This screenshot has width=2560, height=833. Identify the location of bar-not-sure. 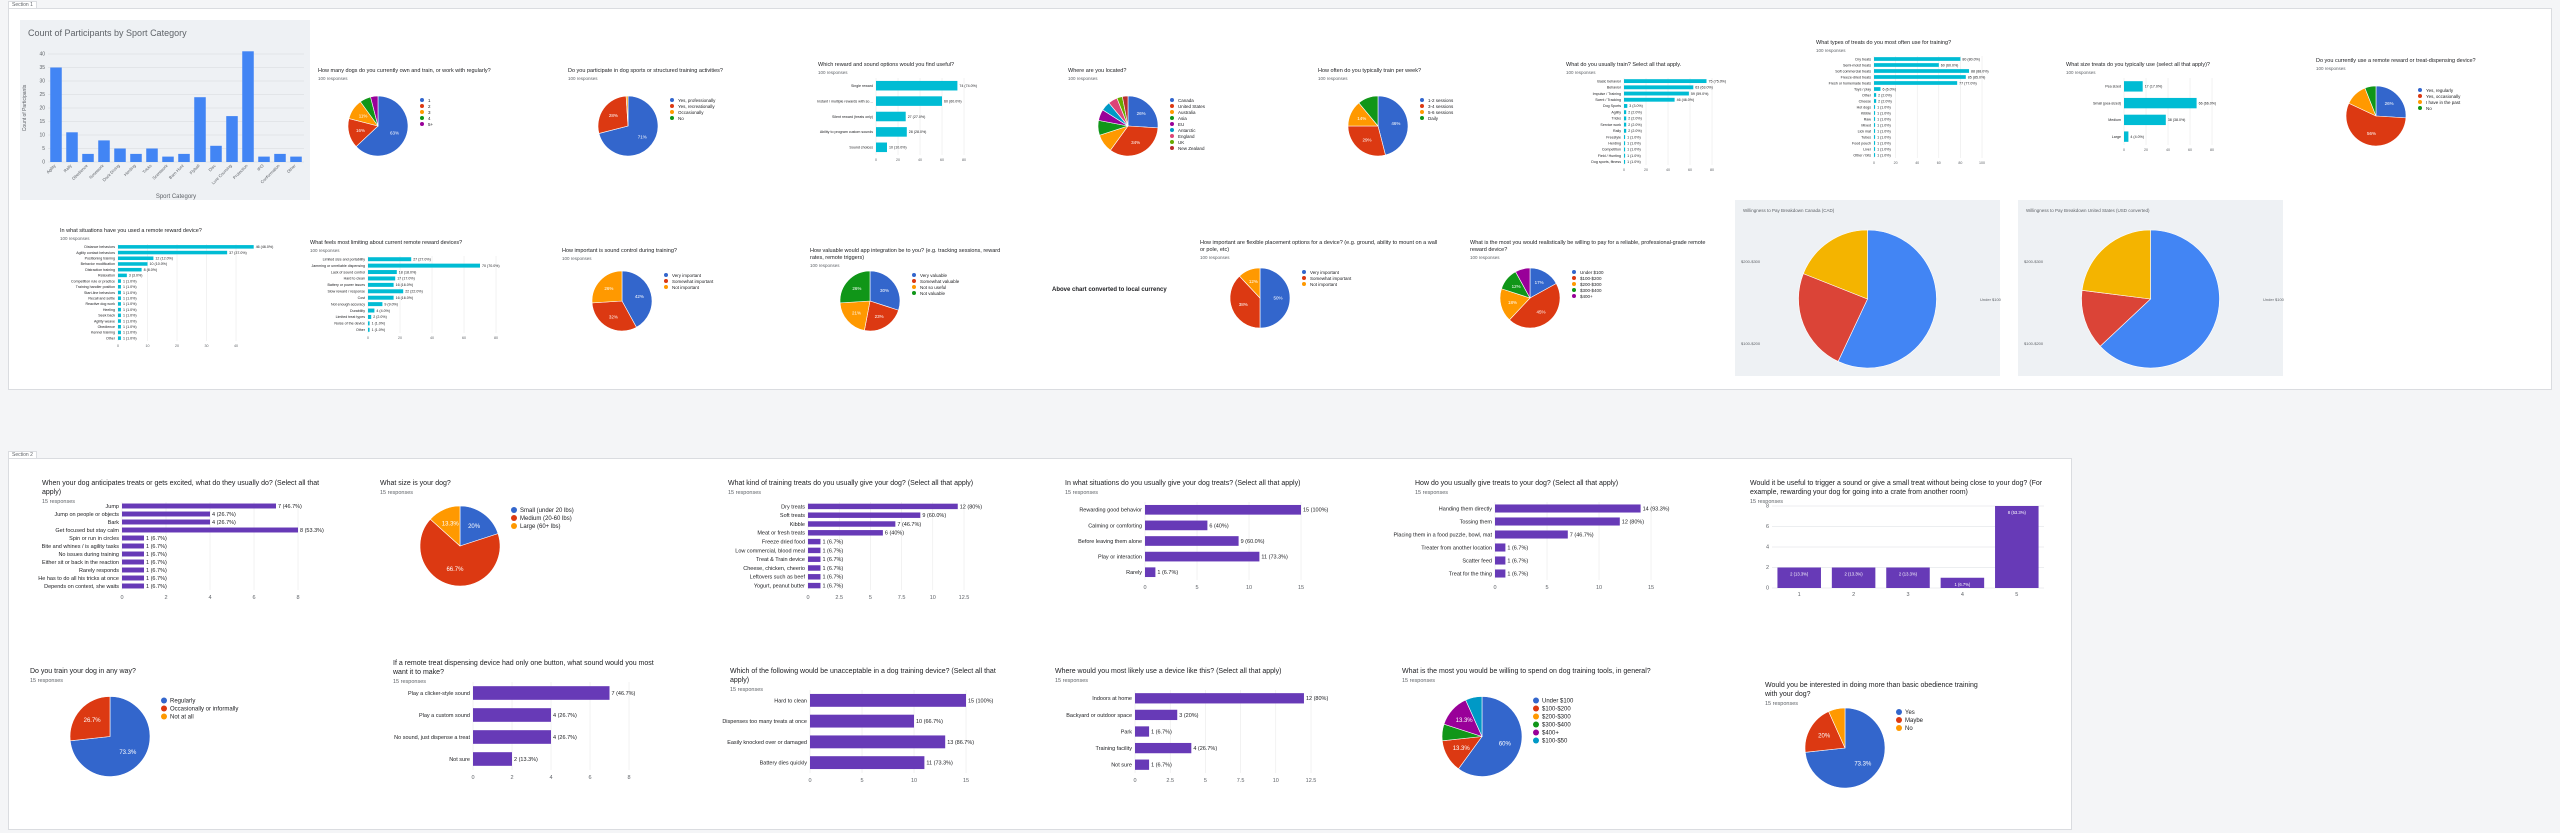
(1142, 764).